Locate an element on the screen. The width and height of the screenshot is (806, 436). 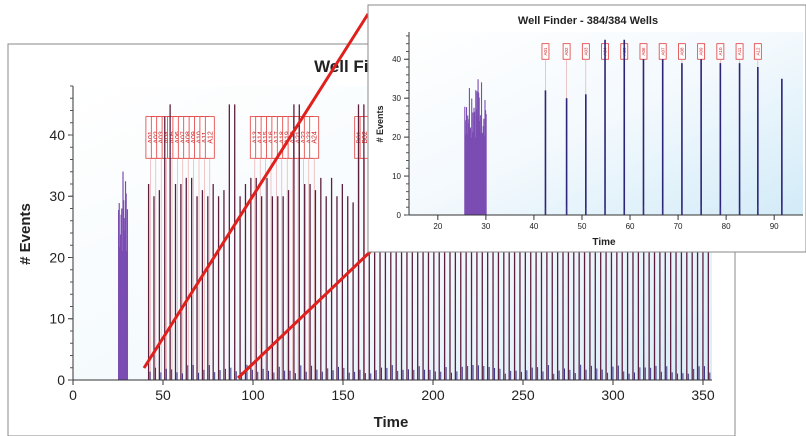
well-label: A24 is located at coordinates (315, 137).